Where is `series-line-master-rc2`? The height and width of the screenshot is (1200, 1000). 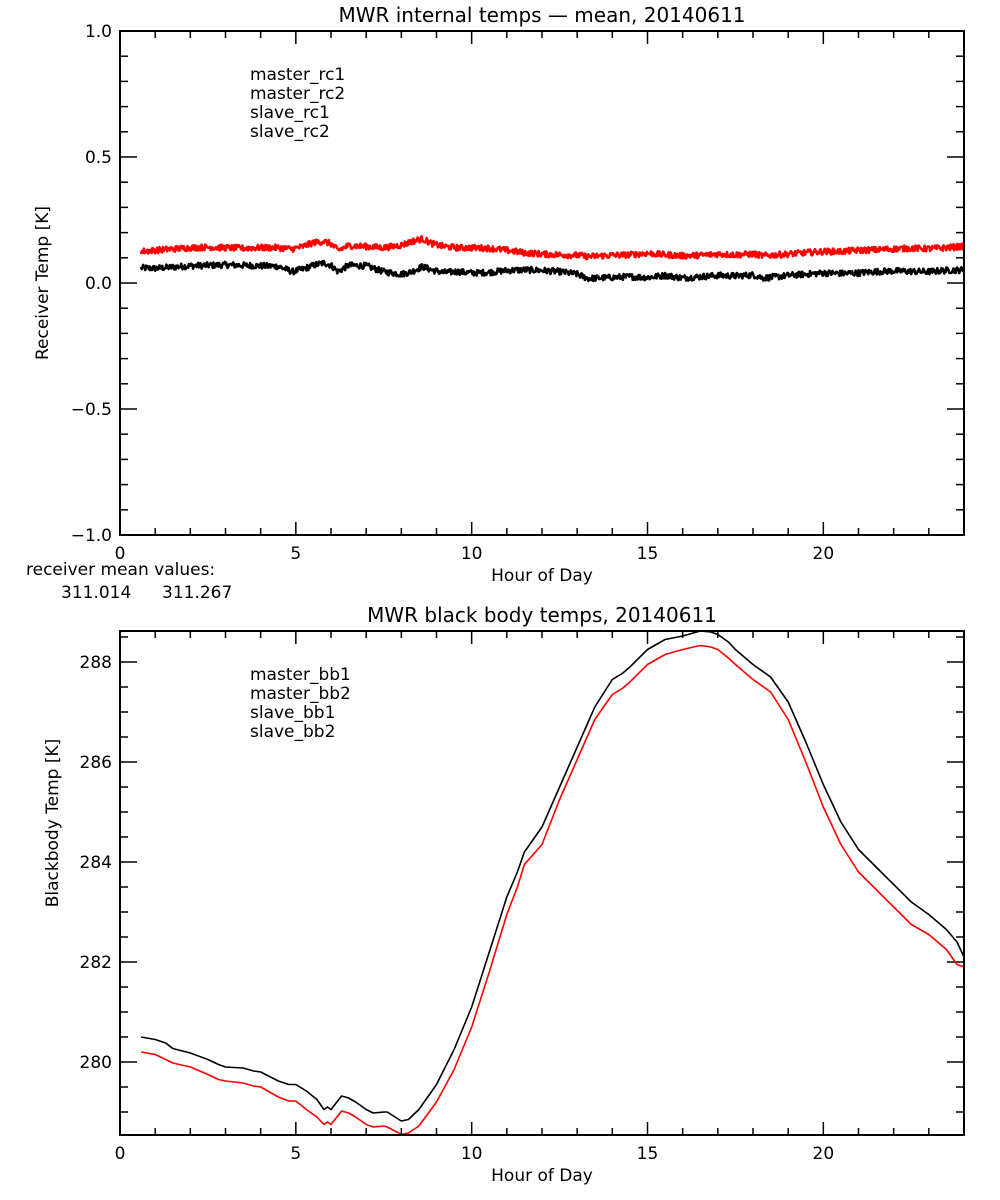
series-line-master-rc2 is located at coordinates (552, 248).